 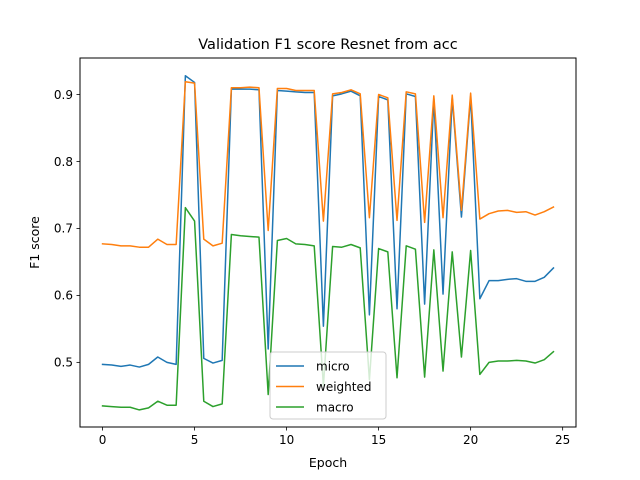 I want to click on legend-box, so click(x=328, y=385).